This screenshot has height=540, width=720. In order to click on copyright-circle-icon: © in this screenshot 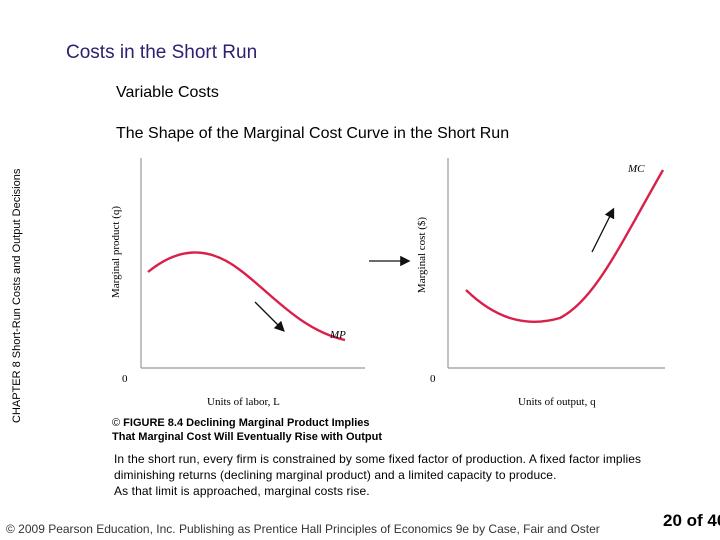, I will do `click(116, 423)`.